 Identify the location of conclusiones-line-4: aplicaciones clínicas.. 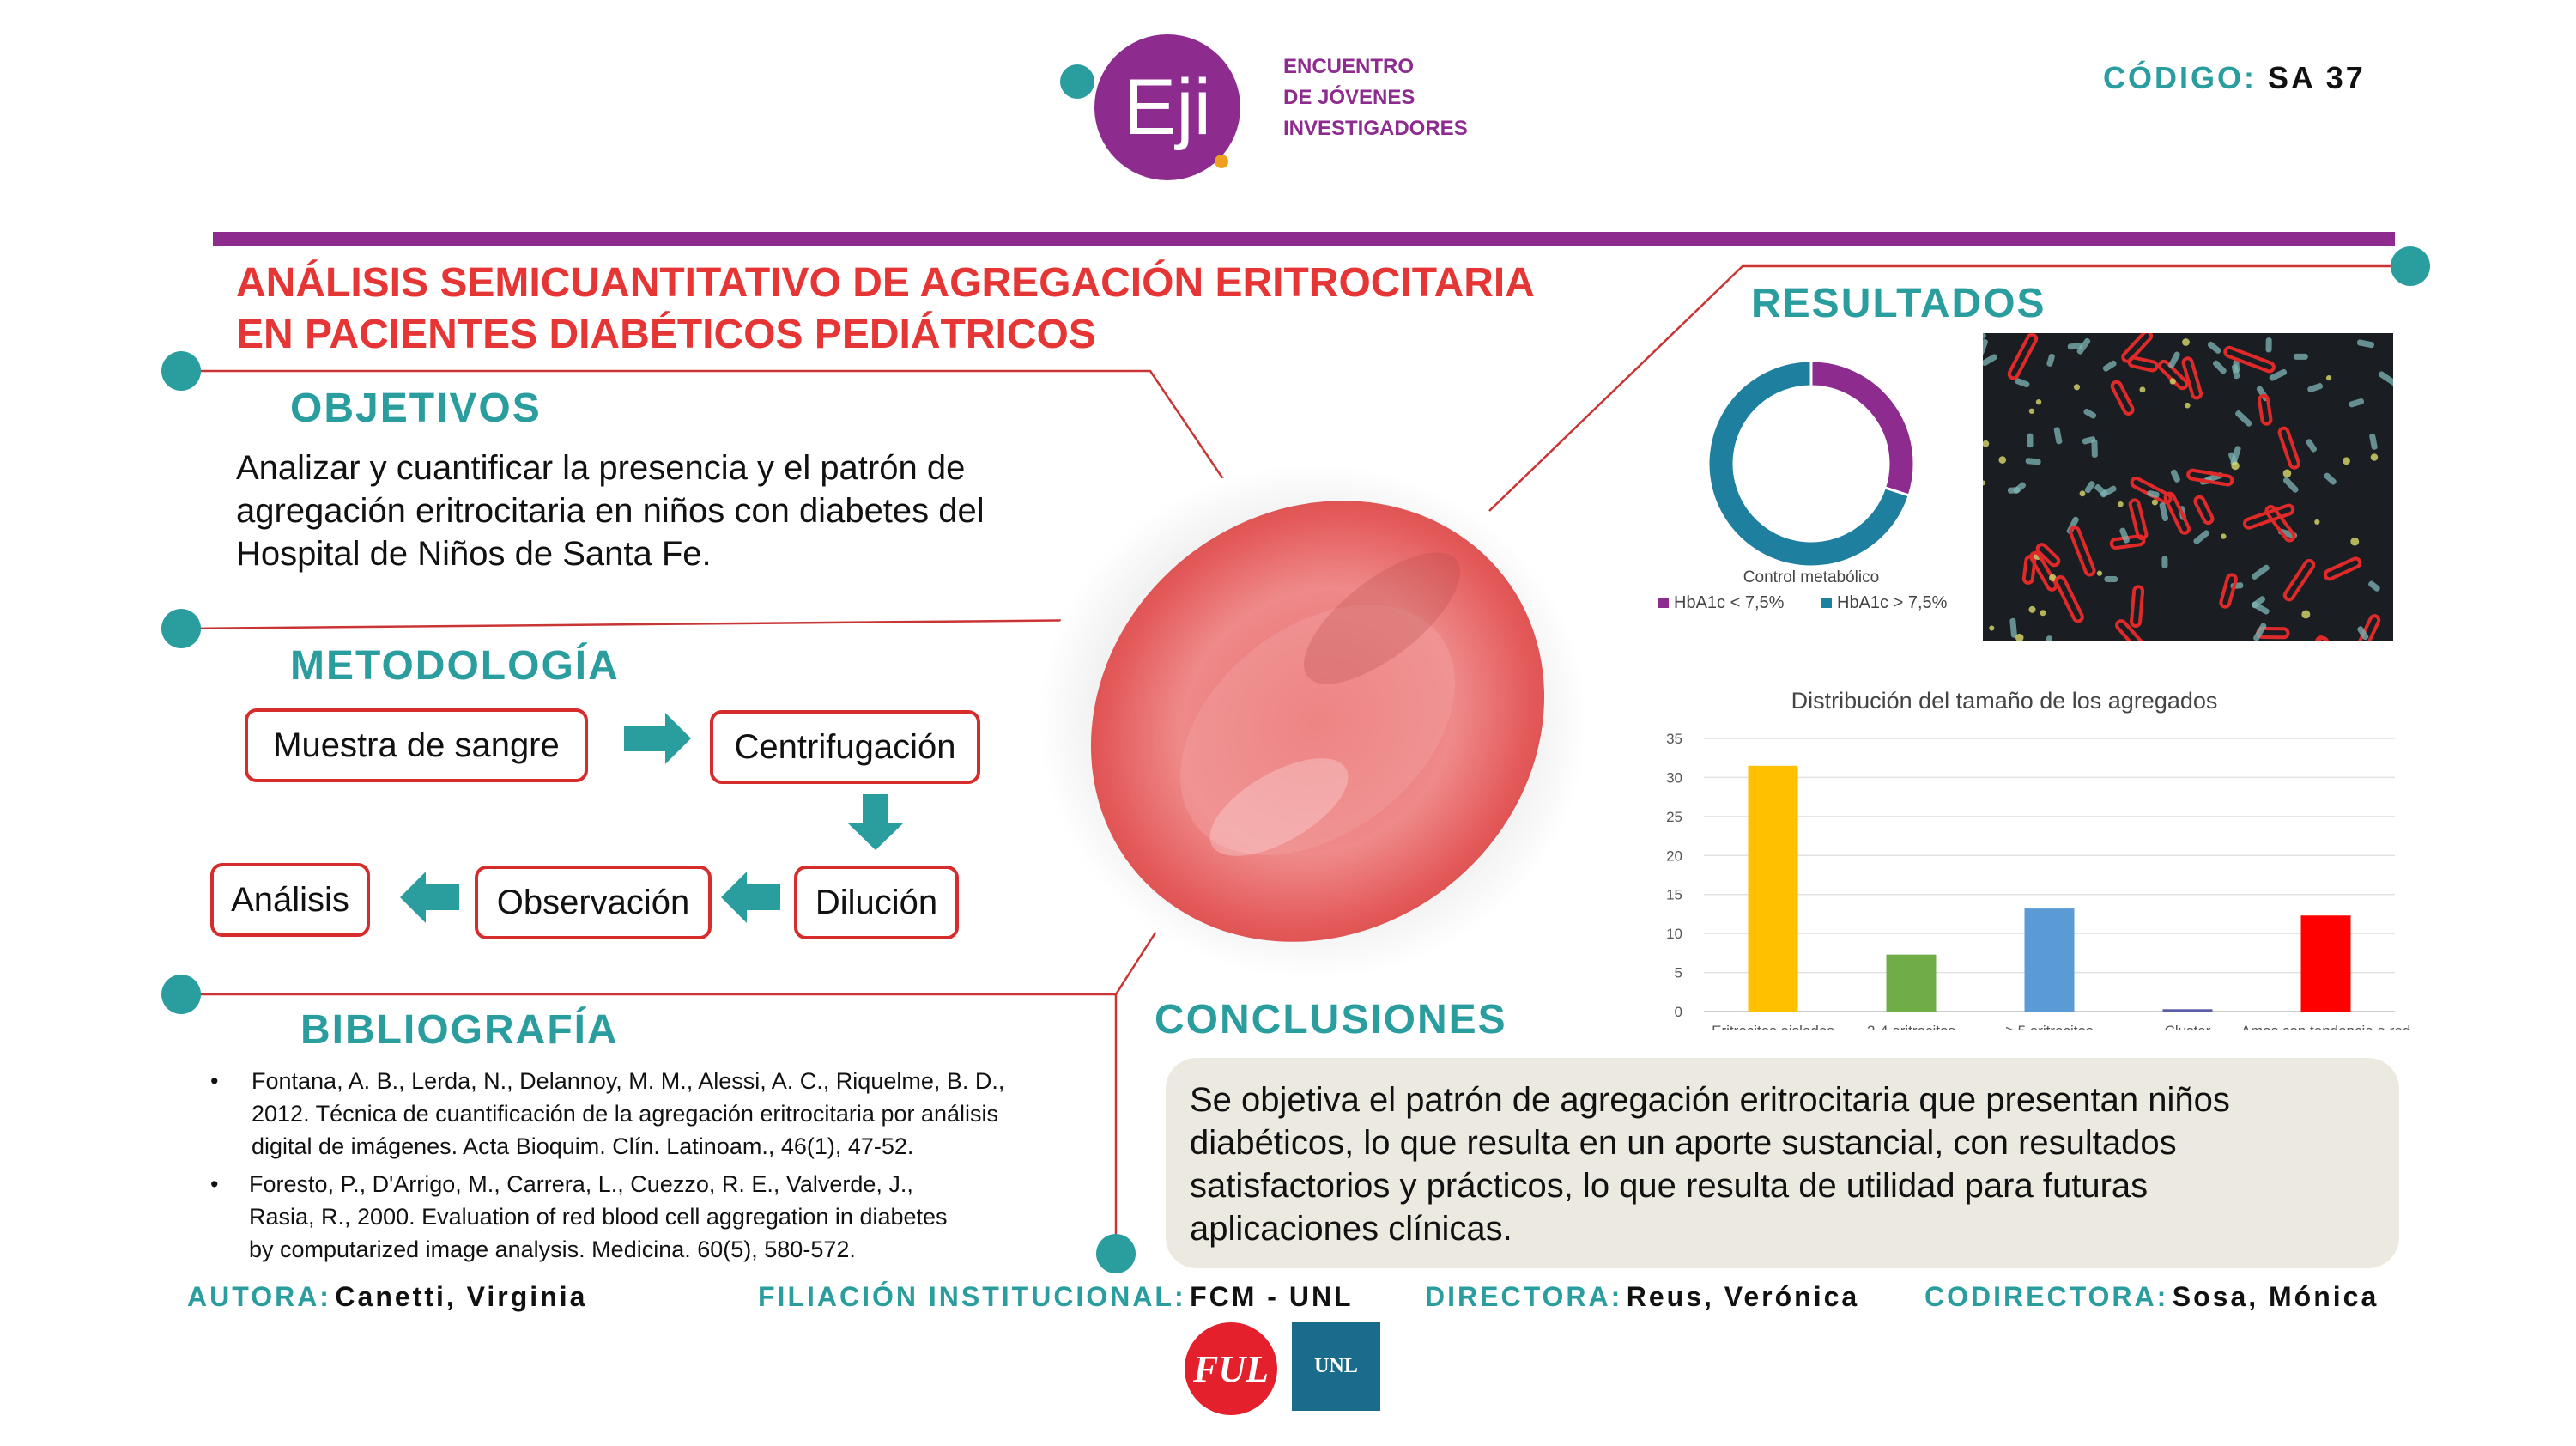
(1351, 1229).